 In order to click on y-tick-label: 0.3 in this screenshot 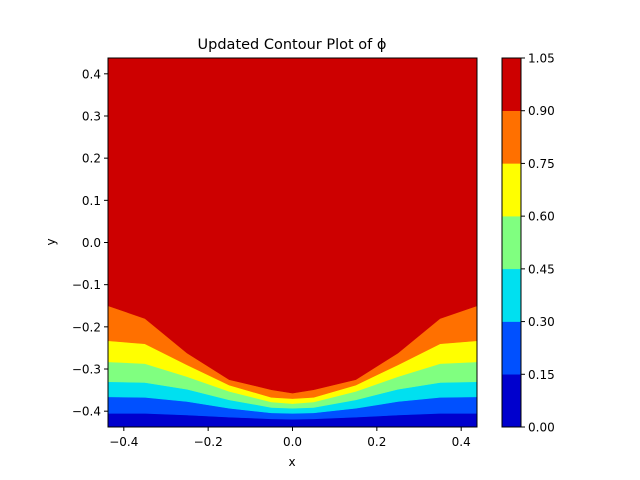, I will do `click(91, 116)`.